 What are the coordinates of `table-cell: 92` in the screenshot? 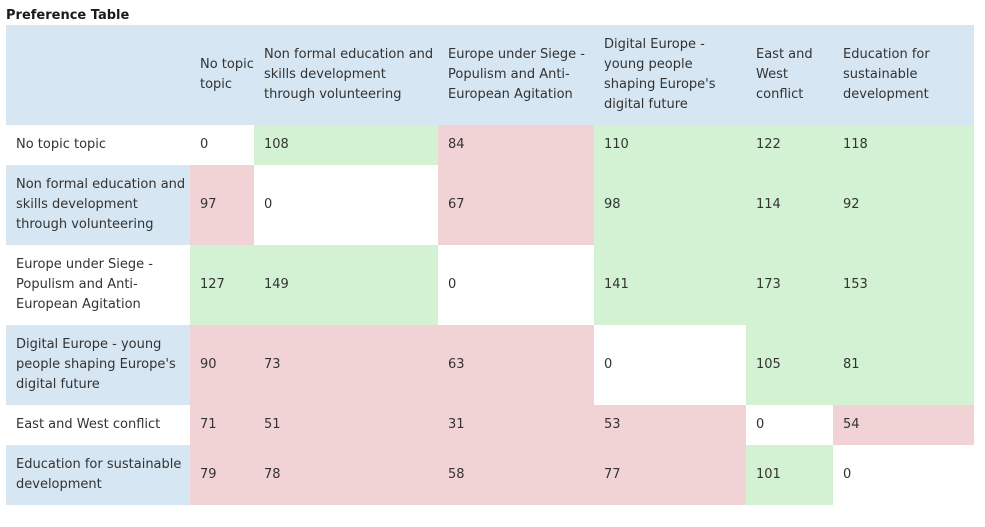 It's located at (903, 205).